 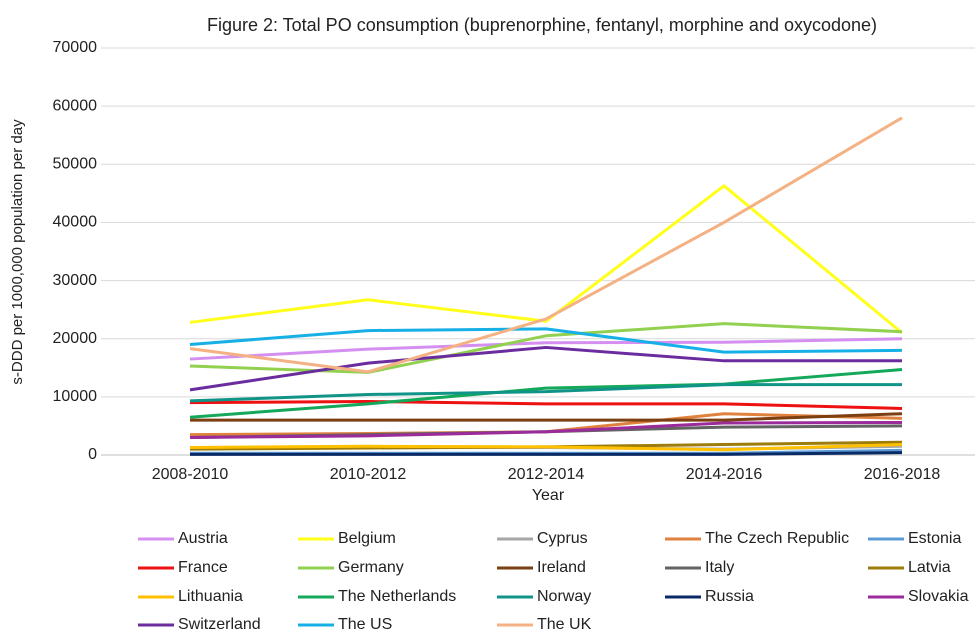 I want to click on legend-label: Lithuania, so click(x=210, y=596).